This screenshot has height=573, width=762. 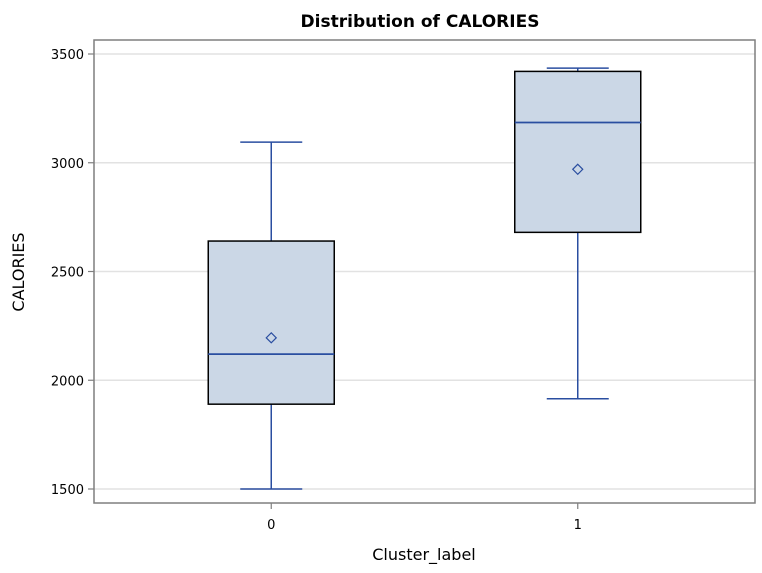 What do you see at coordinates (18, 271) in the screenshot?
I see `y-axis-label: CALORIES` at bounding box center [18, 271].